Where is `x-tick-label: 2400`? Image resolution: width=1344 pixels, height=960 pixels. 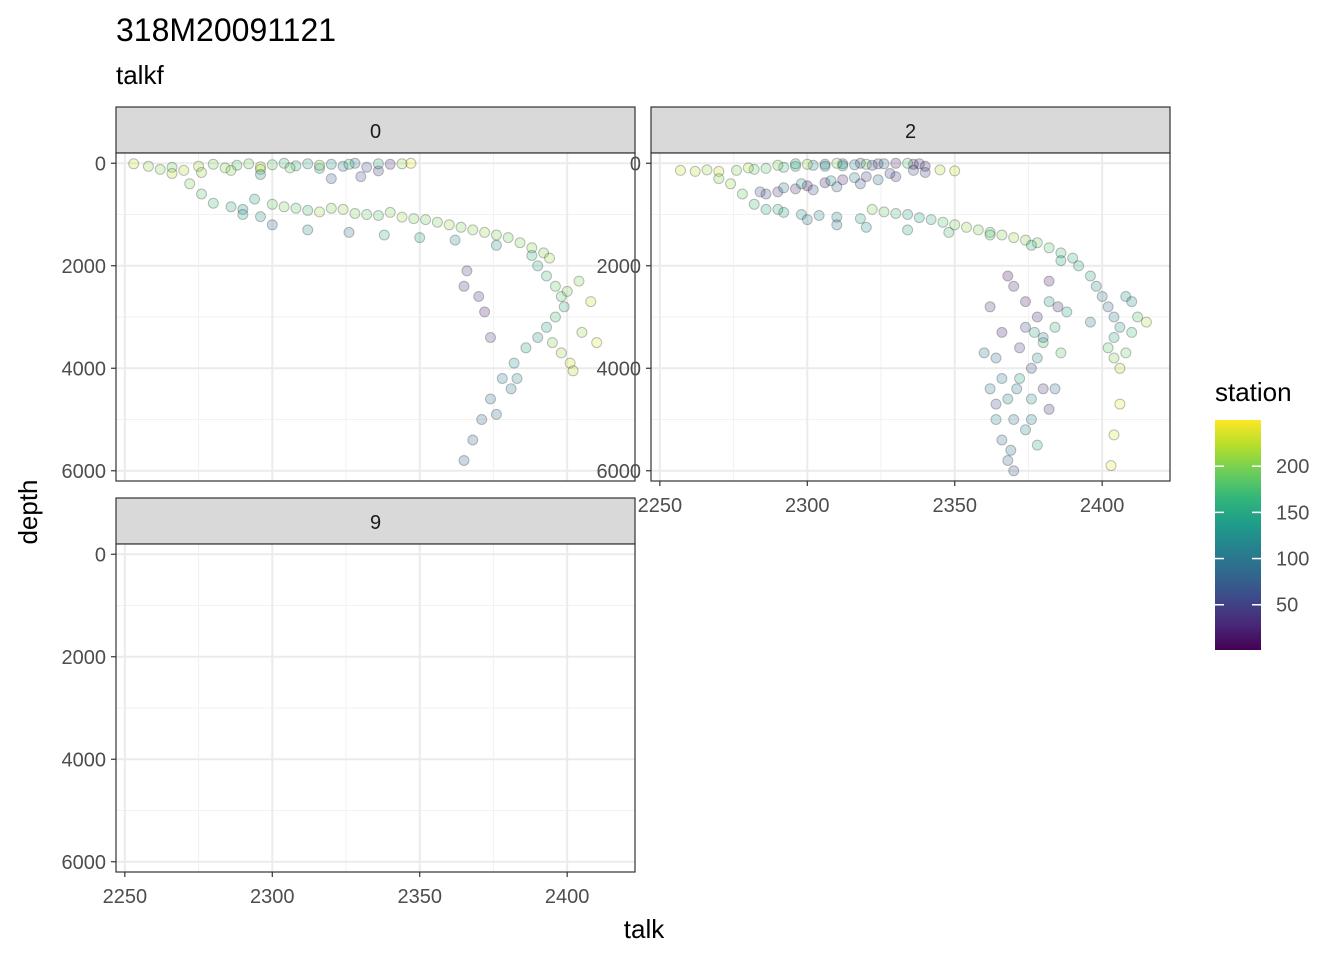 x-tick-label: 2400 is located at coordinates (1102, 506).